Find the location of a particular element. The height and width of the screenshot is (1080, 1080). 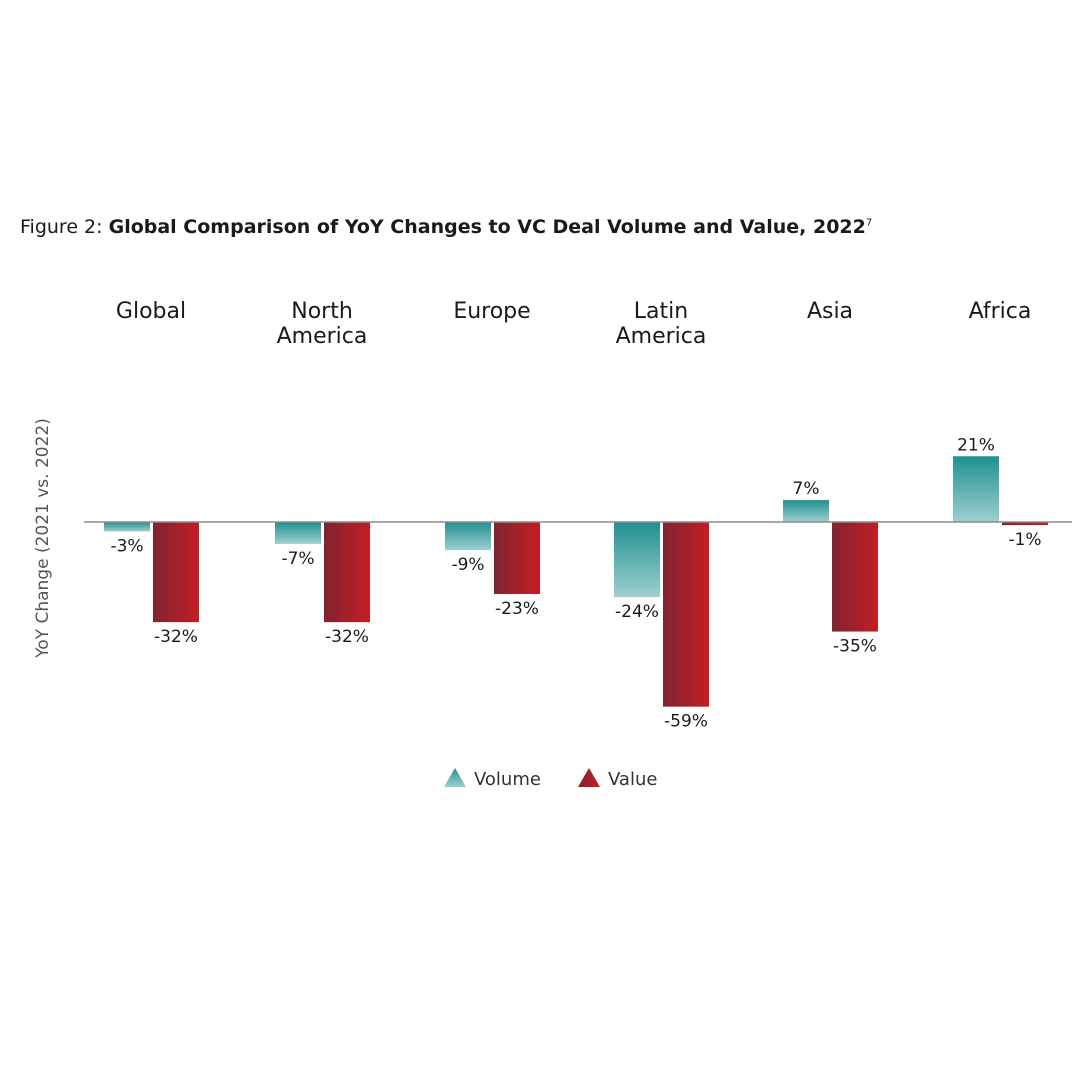

category-label: Latin America is located at coordinates (661, 324).